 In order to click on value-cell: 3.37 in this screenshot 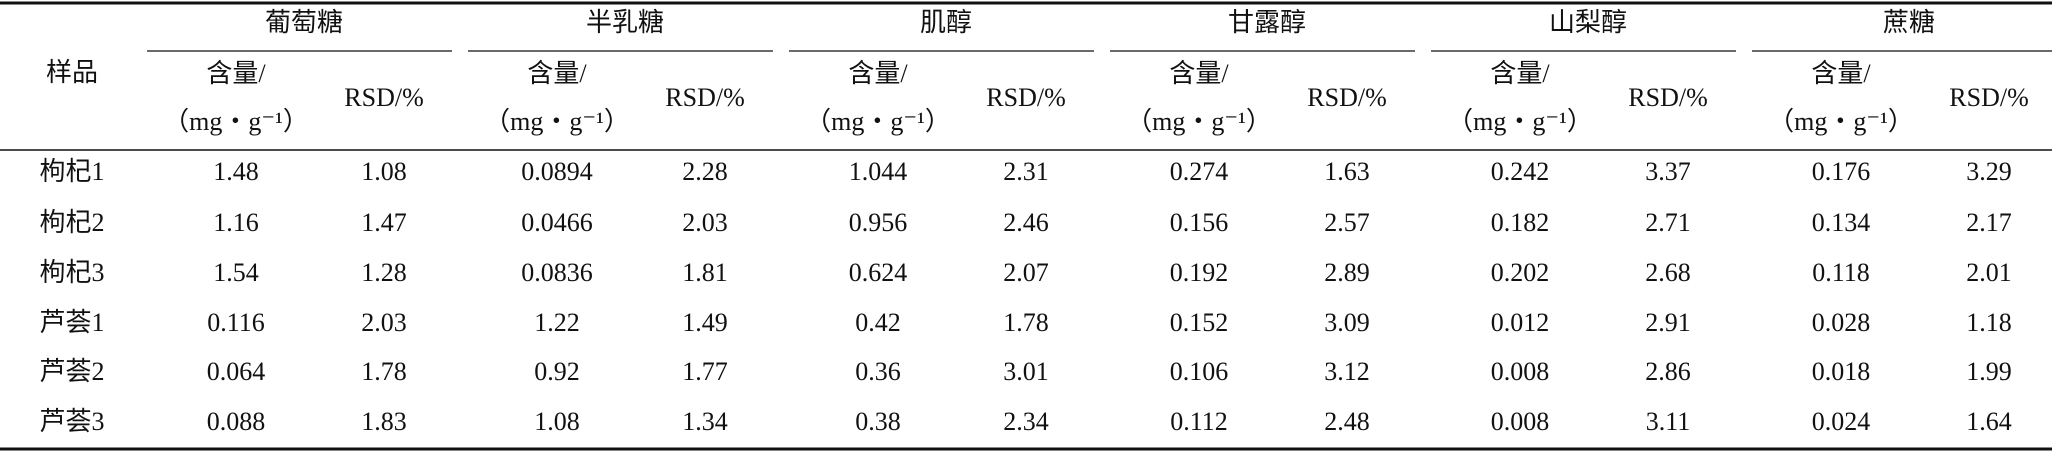, I will do `click(1668, 171)`.